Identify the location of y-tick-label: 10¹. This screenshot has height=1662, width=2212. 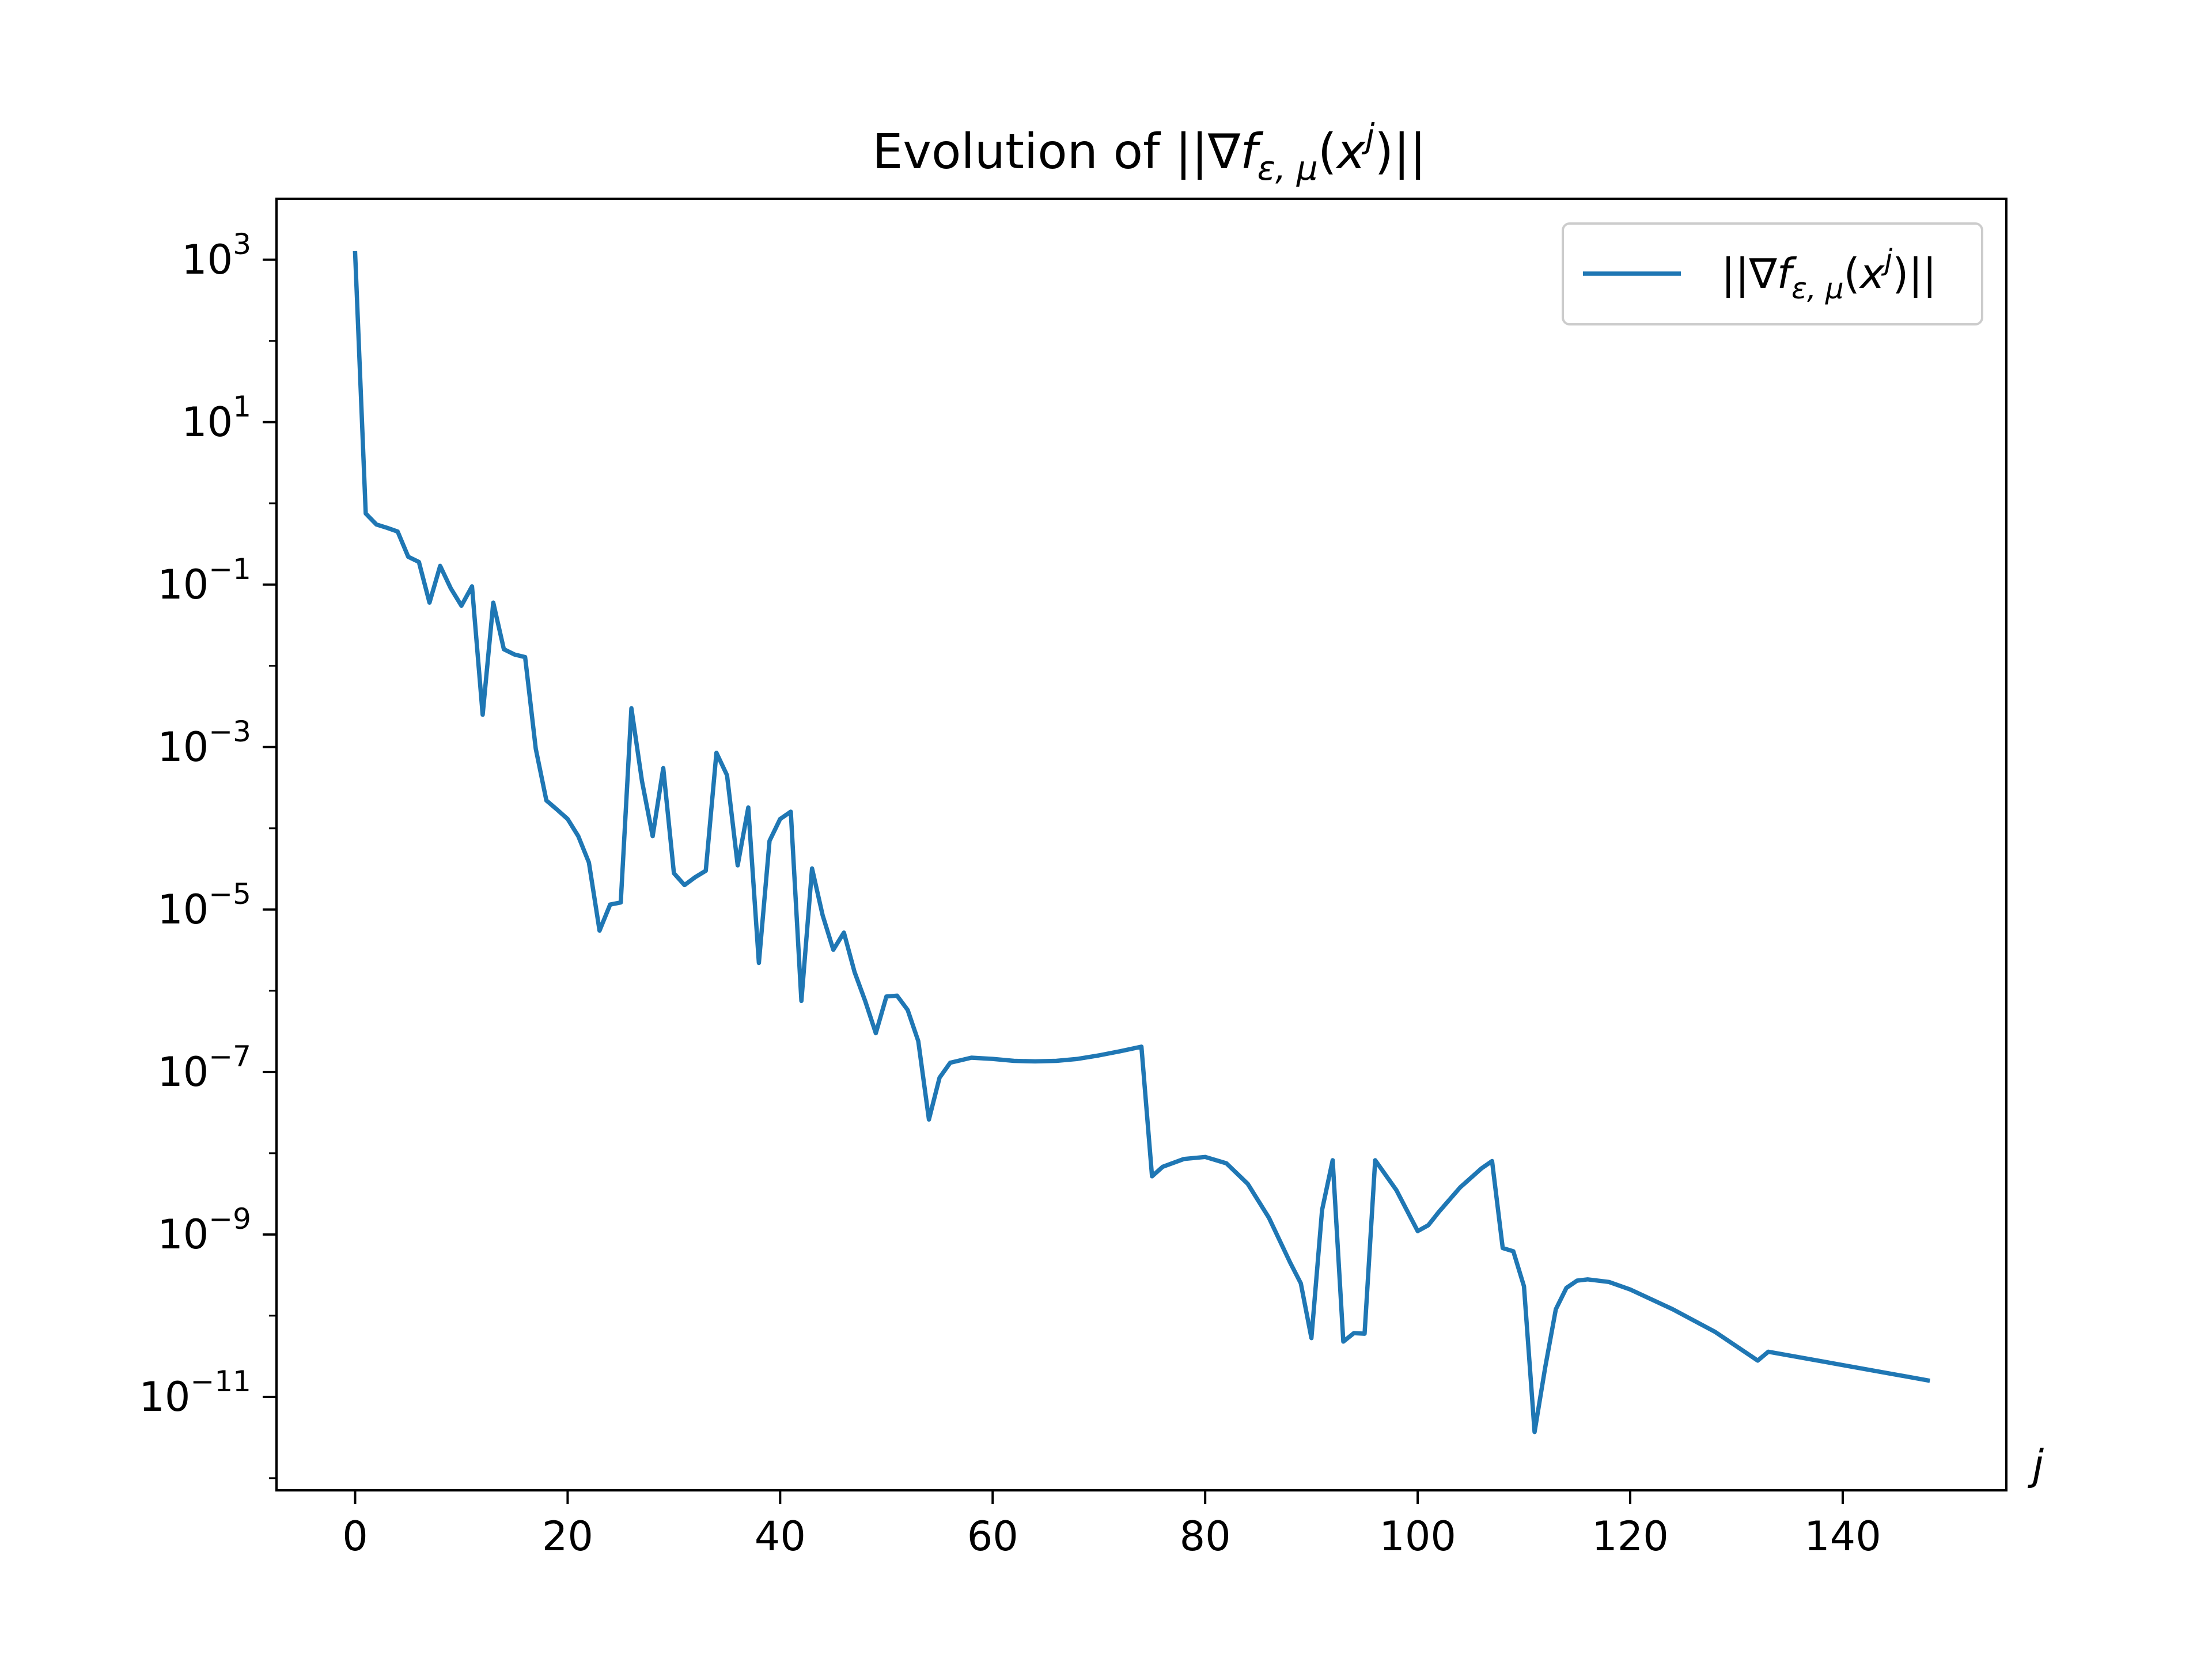
(216, 418).